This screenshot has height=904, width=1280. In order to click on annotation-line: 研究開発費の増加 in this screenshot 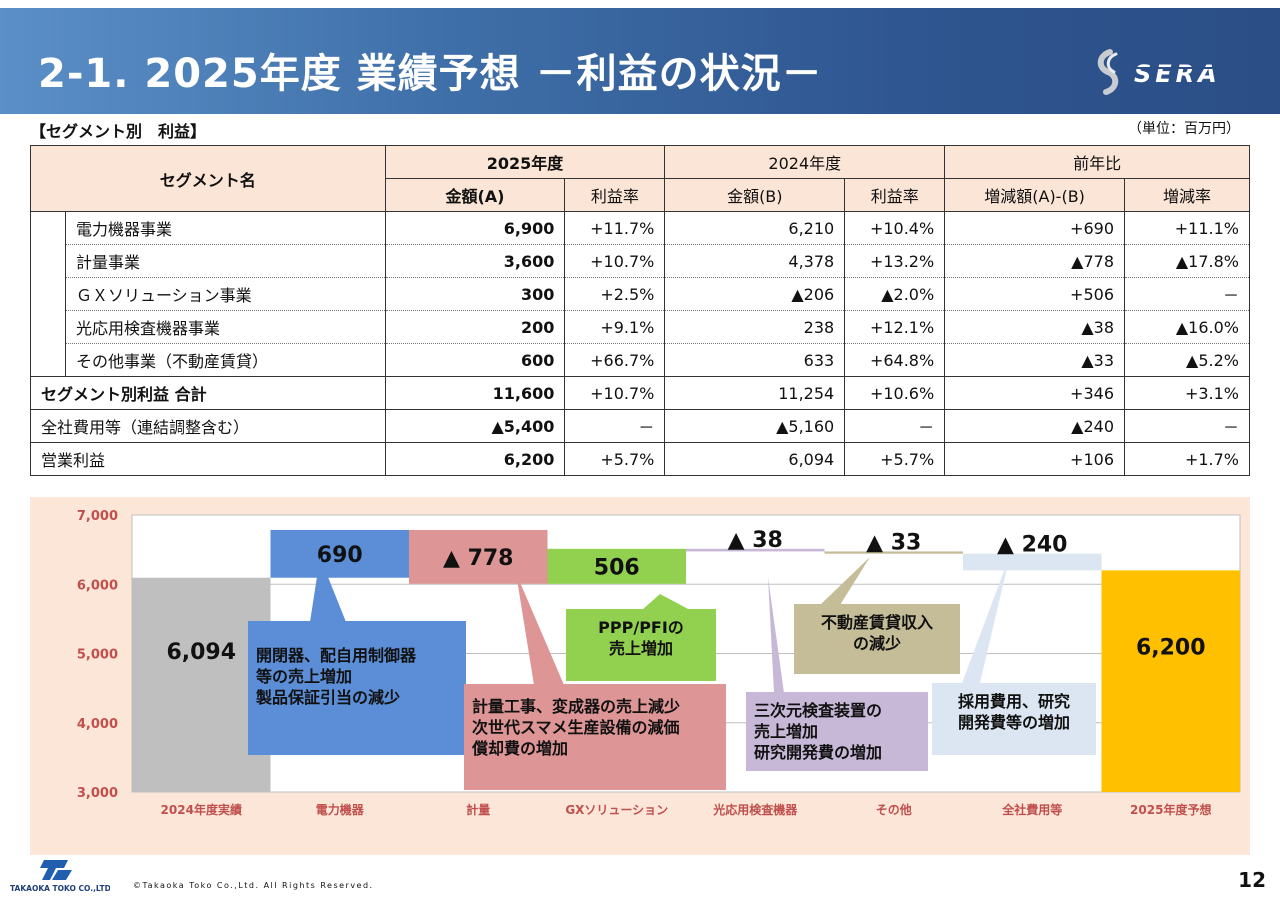, I will do `click(818, 752)`.